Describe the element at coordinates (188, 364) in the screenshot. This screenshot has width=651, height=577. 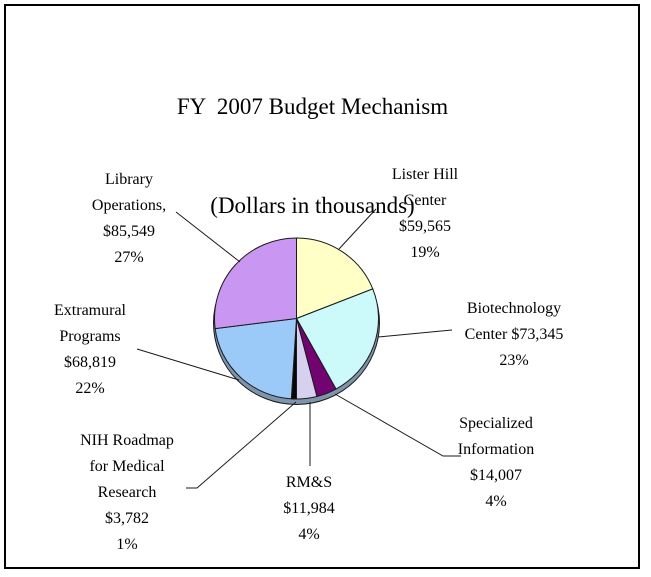
I see `leader-line-extramural-programs` at that location.